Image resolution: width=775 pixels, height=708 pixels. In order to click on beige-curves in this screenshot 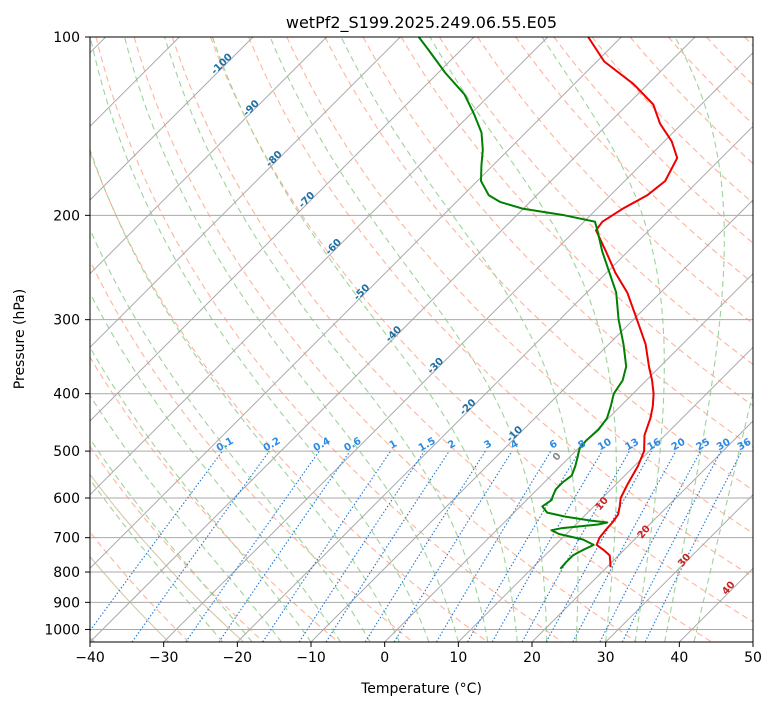, I will do `click(167, 557)`.